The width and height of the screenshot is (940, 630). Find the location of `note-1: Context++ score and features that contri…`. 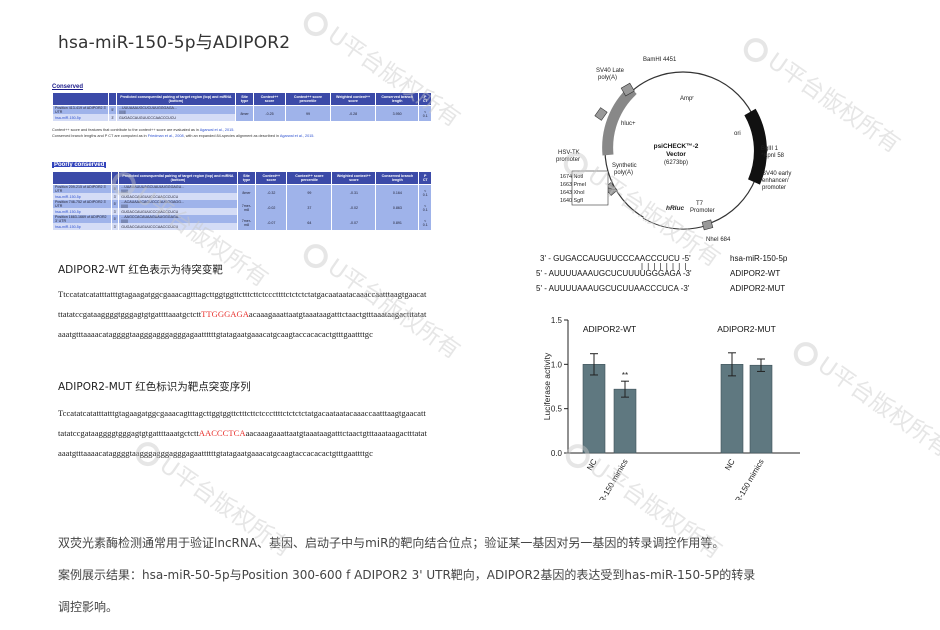

note-1: Context++ score and features that contri… is located at coordinates (125, 130).